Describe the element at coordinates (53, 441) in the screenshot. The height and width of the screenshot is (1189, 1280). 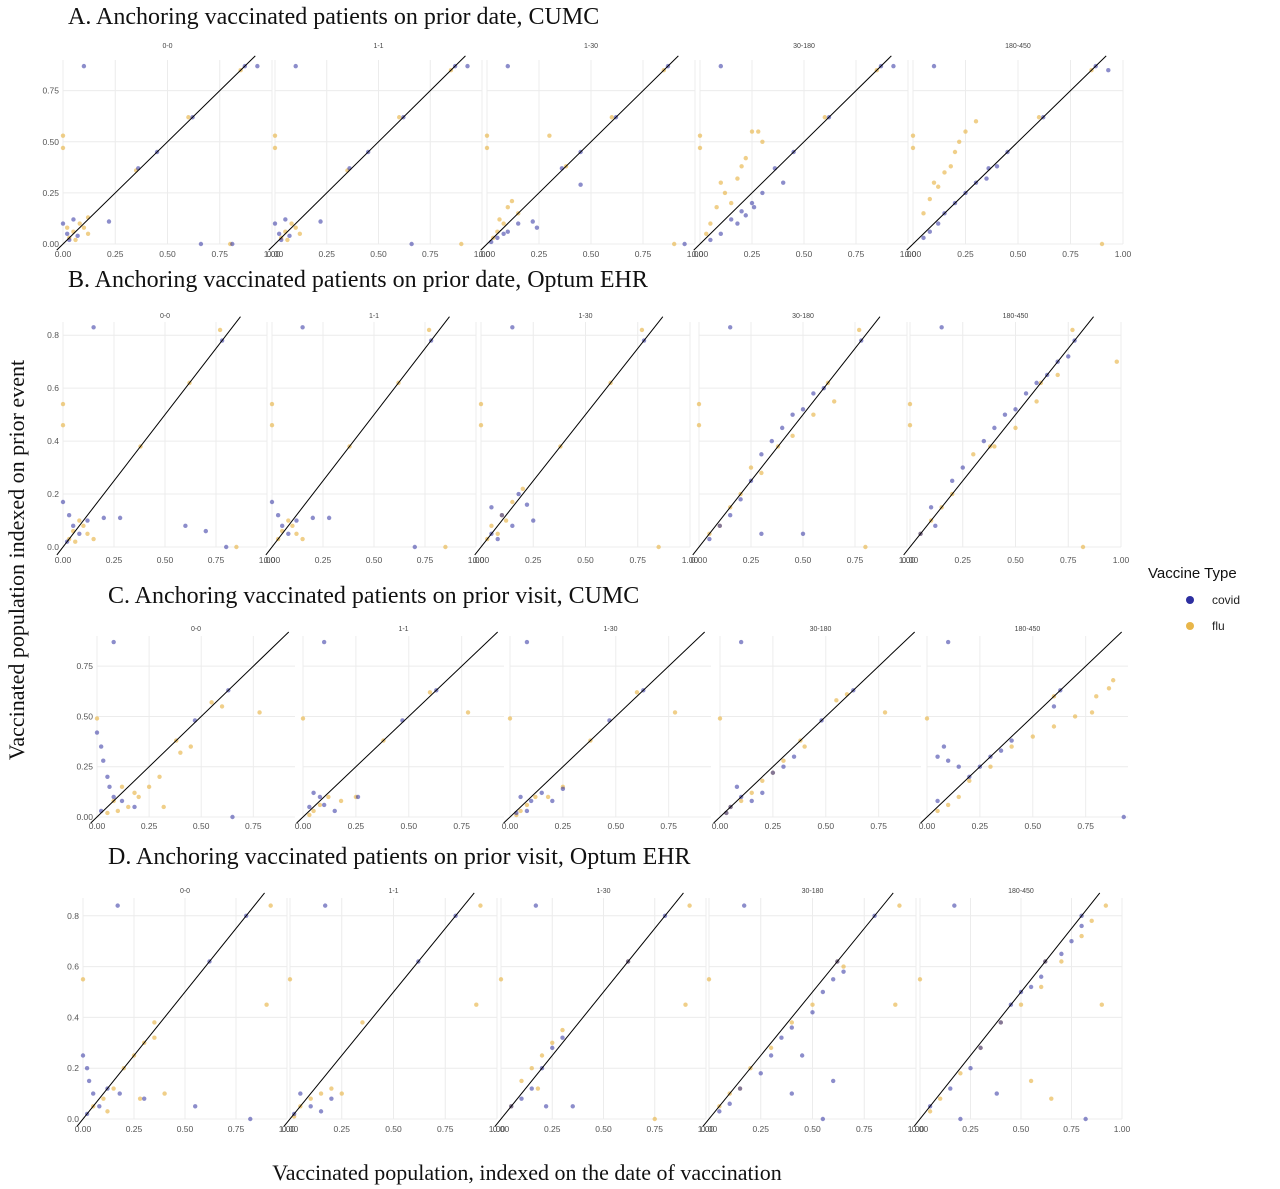
I see `y-tick-label: 0.4` at that location.